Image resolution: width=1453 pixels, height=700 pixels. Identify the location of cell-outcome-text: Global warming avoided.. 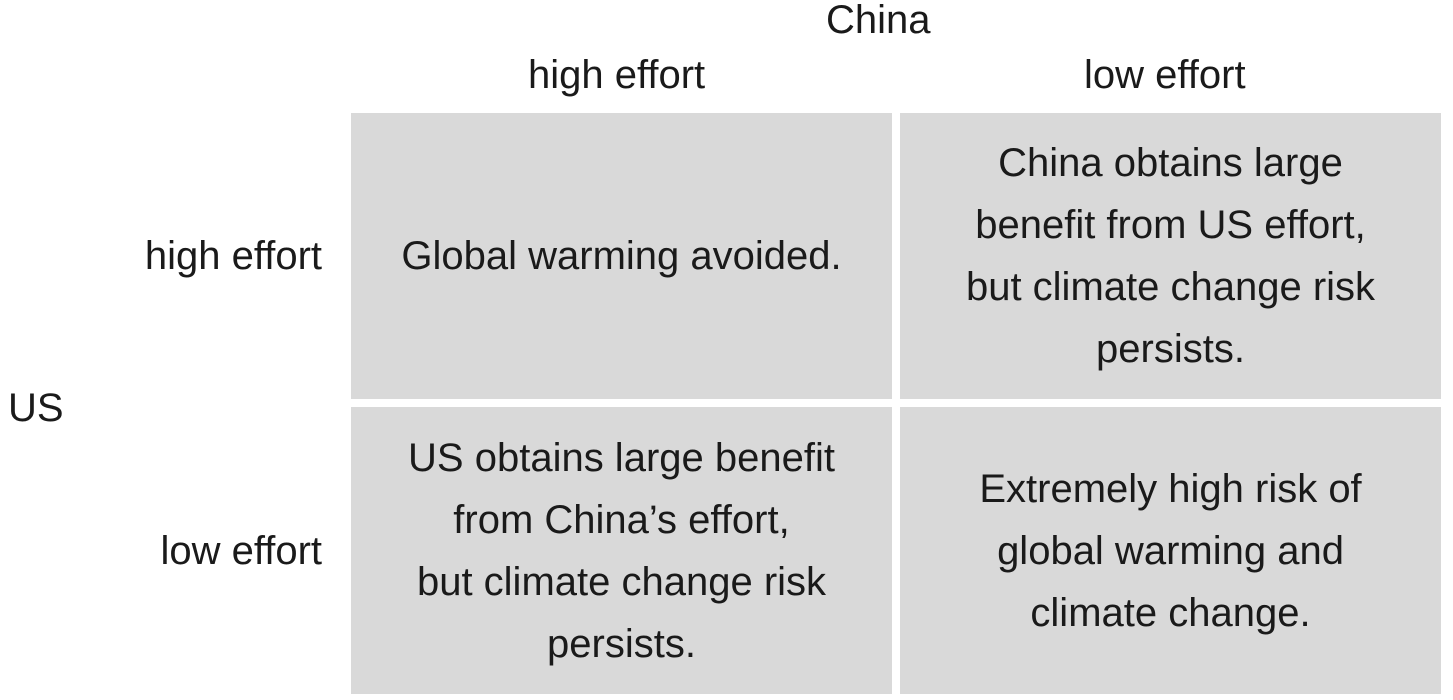
(621, 256).